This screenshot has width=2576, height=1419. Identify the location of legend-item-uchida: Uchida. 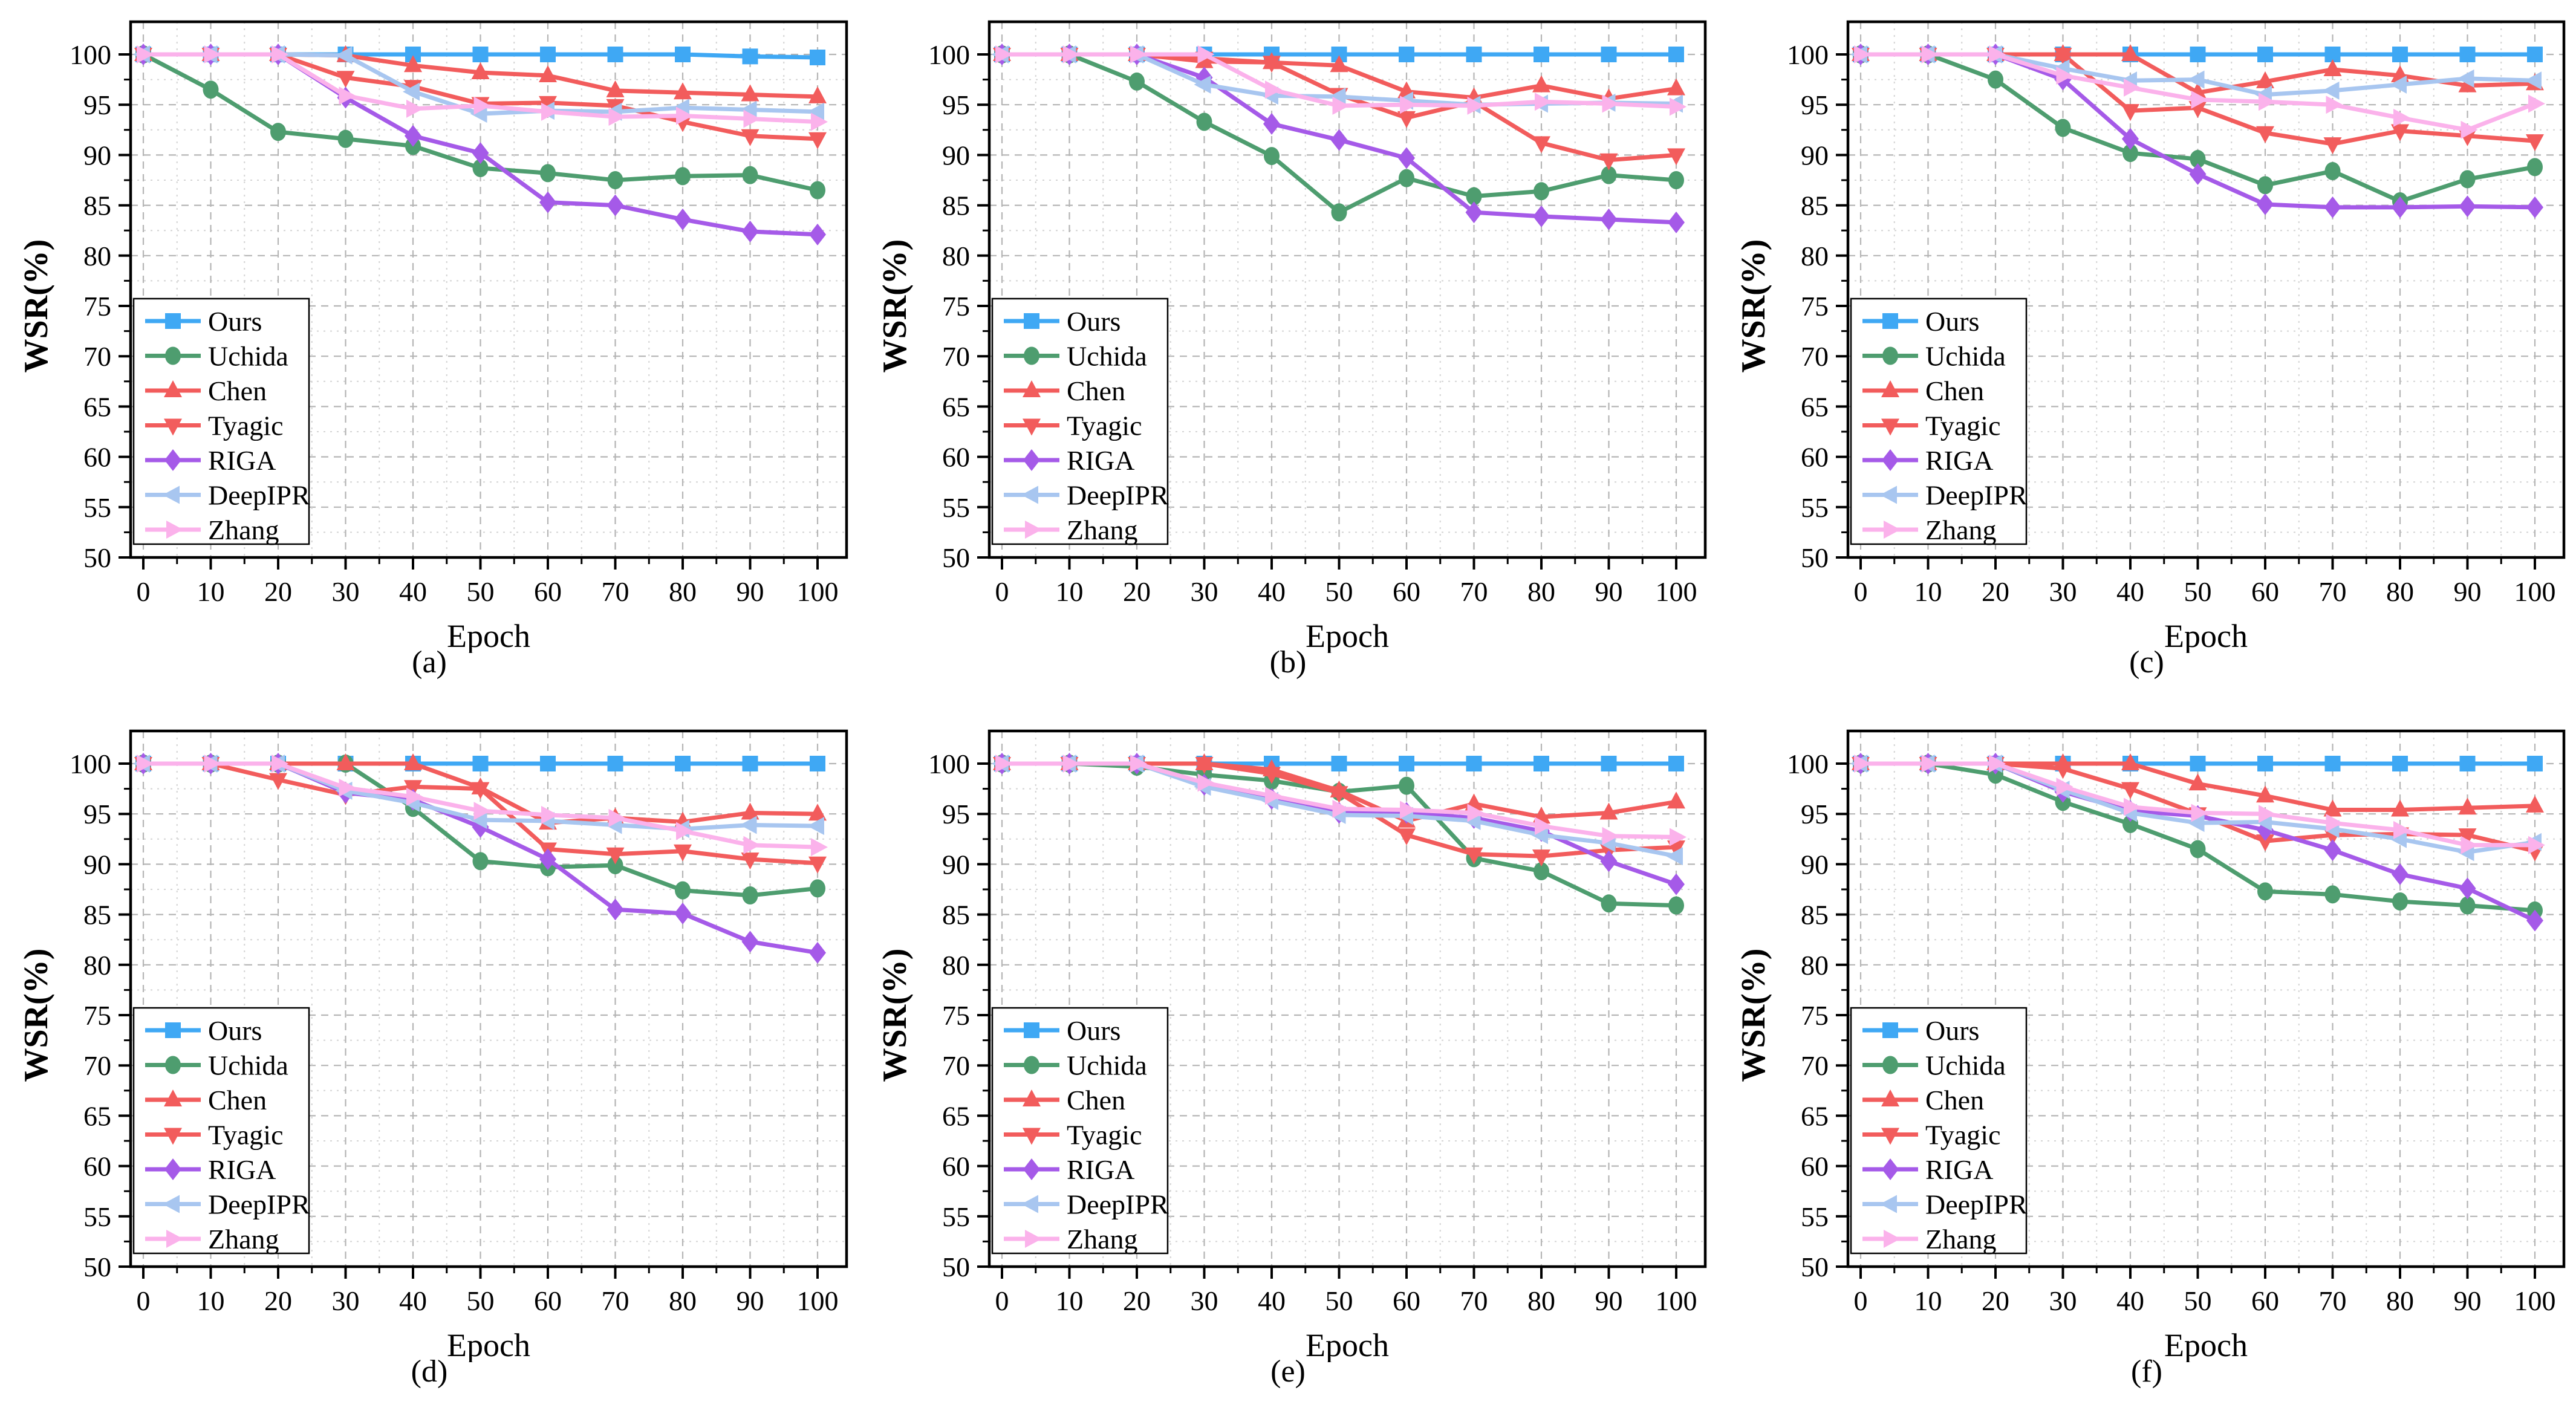
(1934, 356).